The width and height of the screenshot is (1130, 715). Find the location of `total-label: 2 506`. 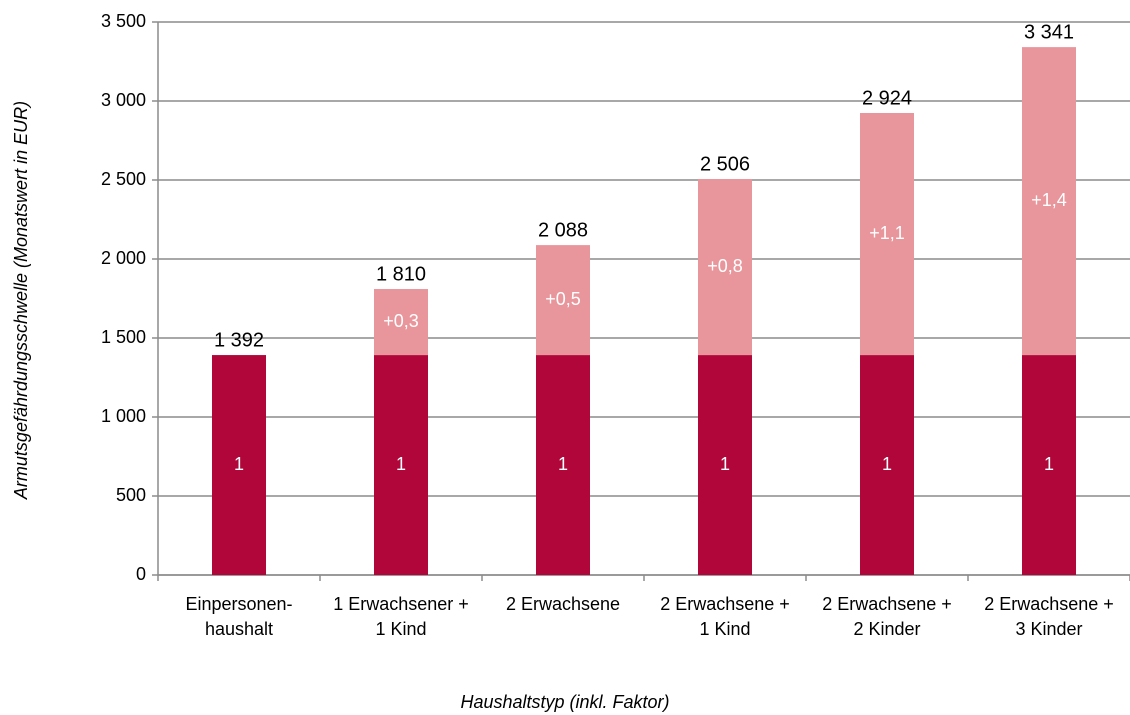

total-label: 2 506 is located at coordinates (725, 164).